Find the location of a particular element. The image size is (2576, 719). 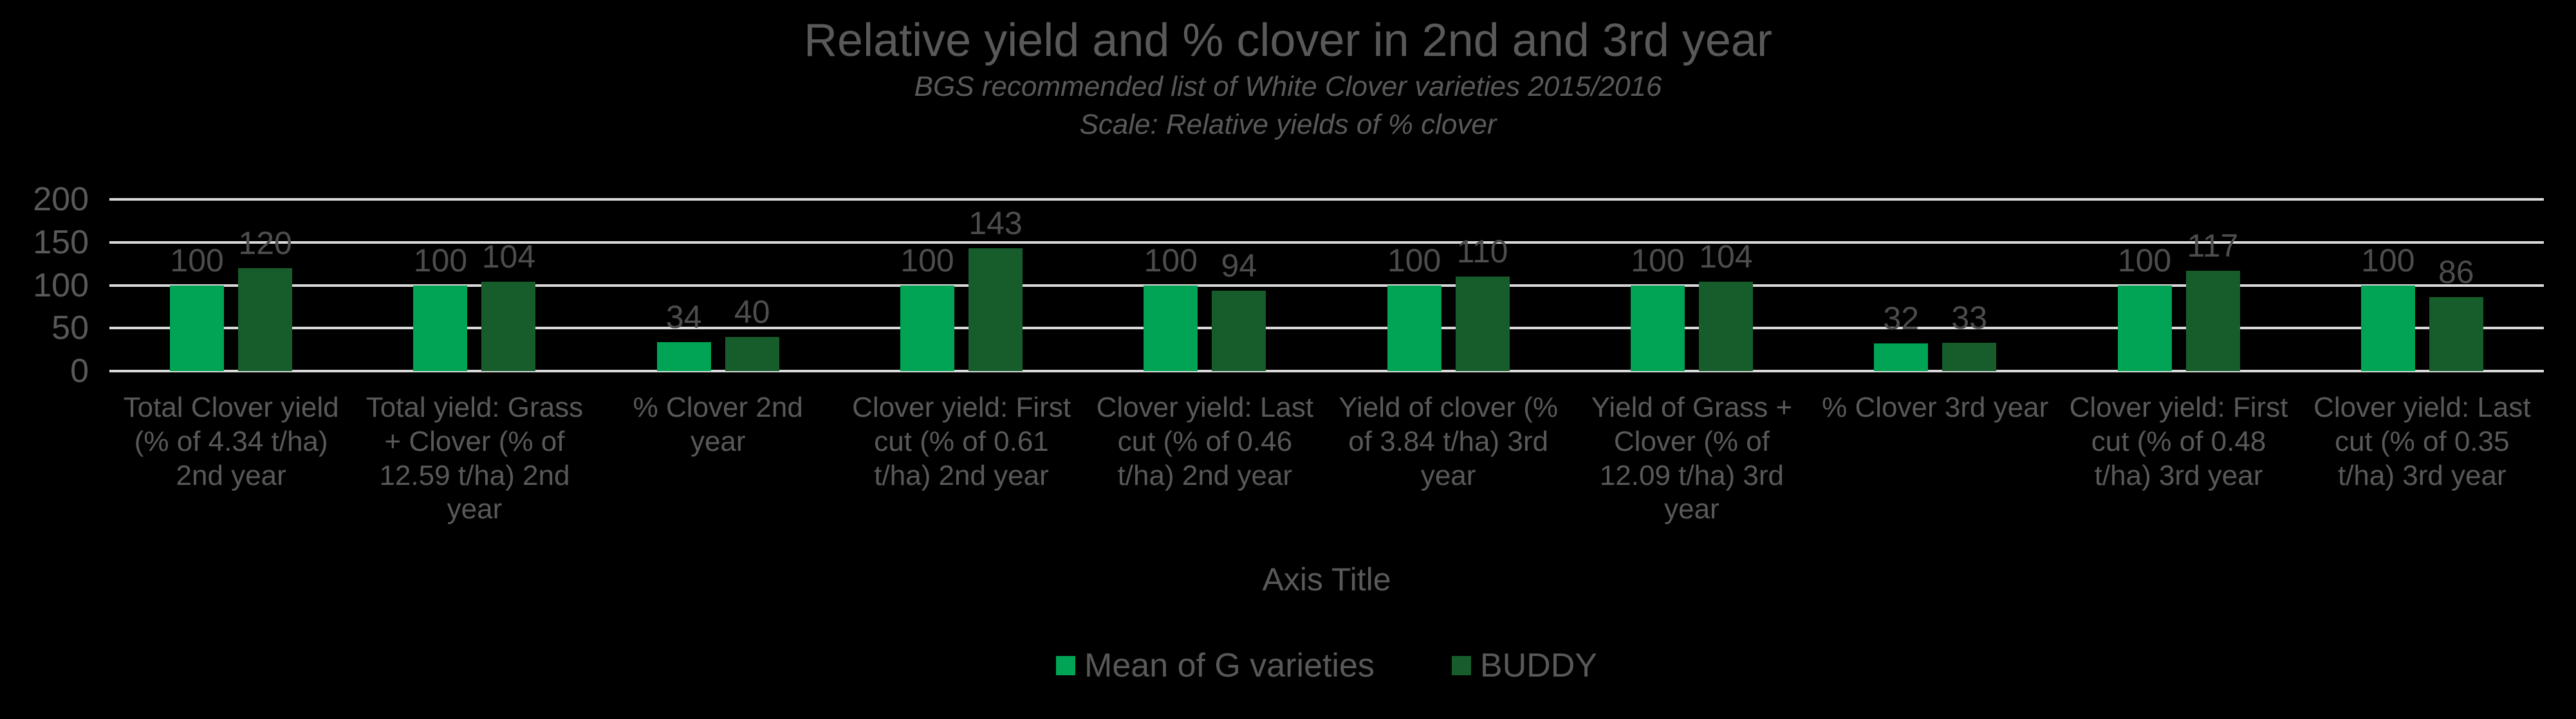

bar: 94 is located at coordinates (1239, 309).